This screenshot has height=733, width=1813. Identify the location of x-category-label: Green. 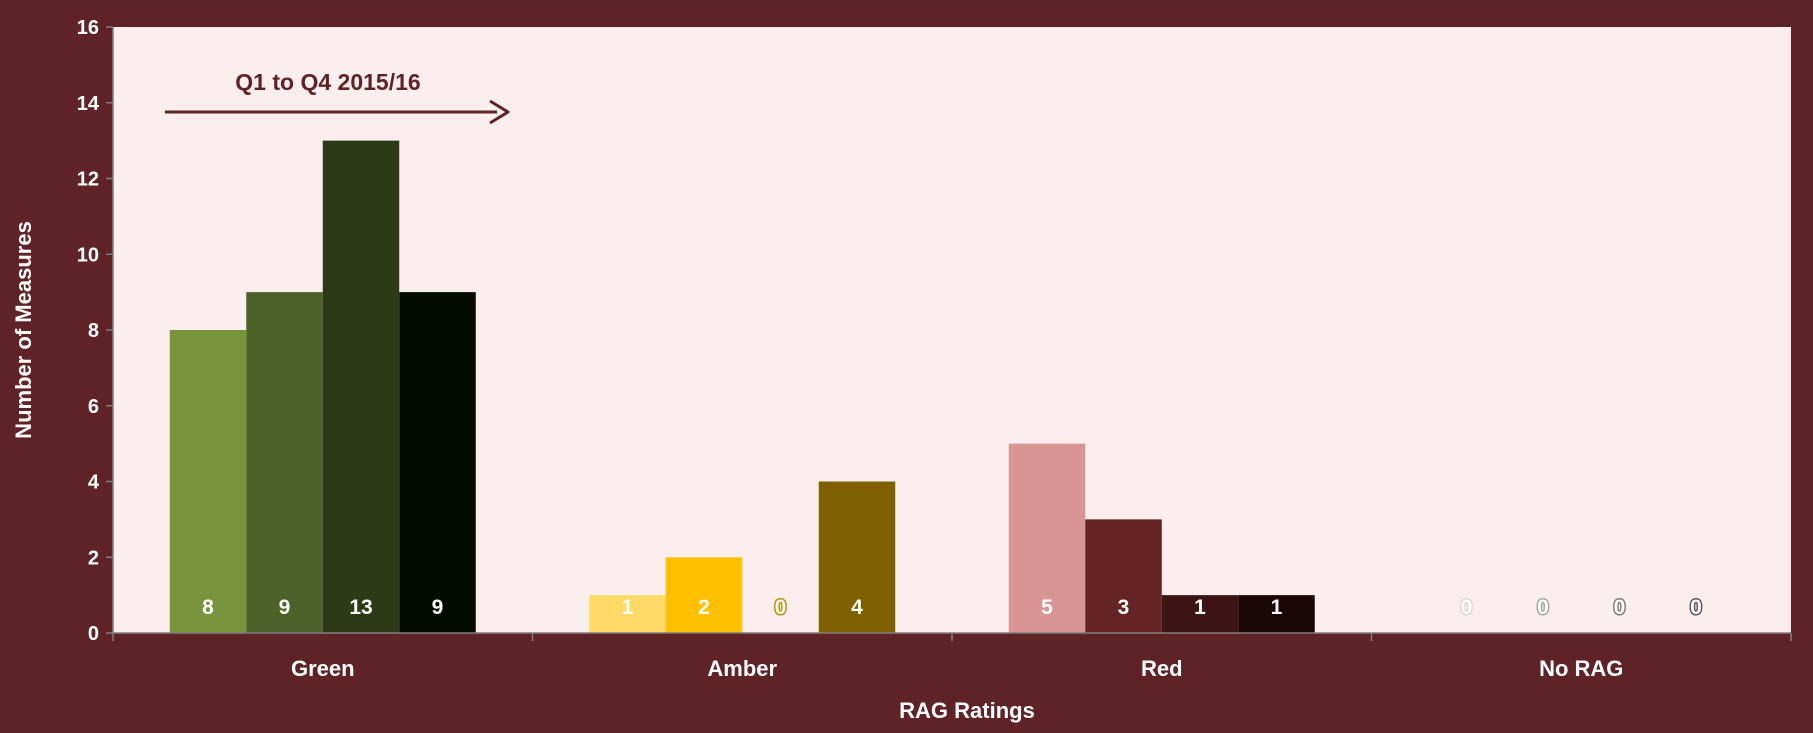
(323, 668).